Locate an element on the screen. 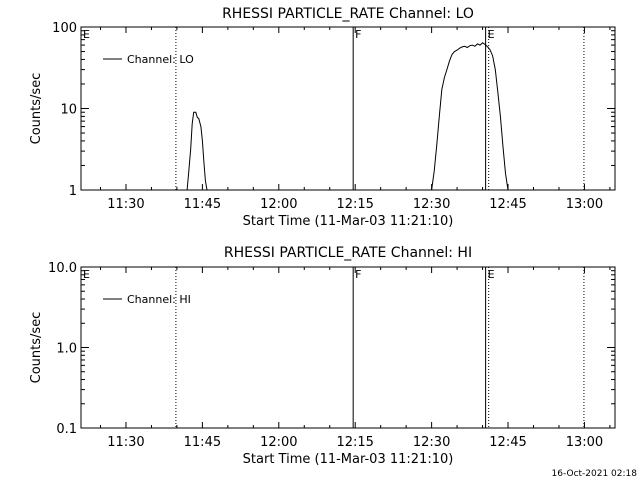 The image size is (640, 480). legend-label: Channel: HI is located at coordinates (159, 299).